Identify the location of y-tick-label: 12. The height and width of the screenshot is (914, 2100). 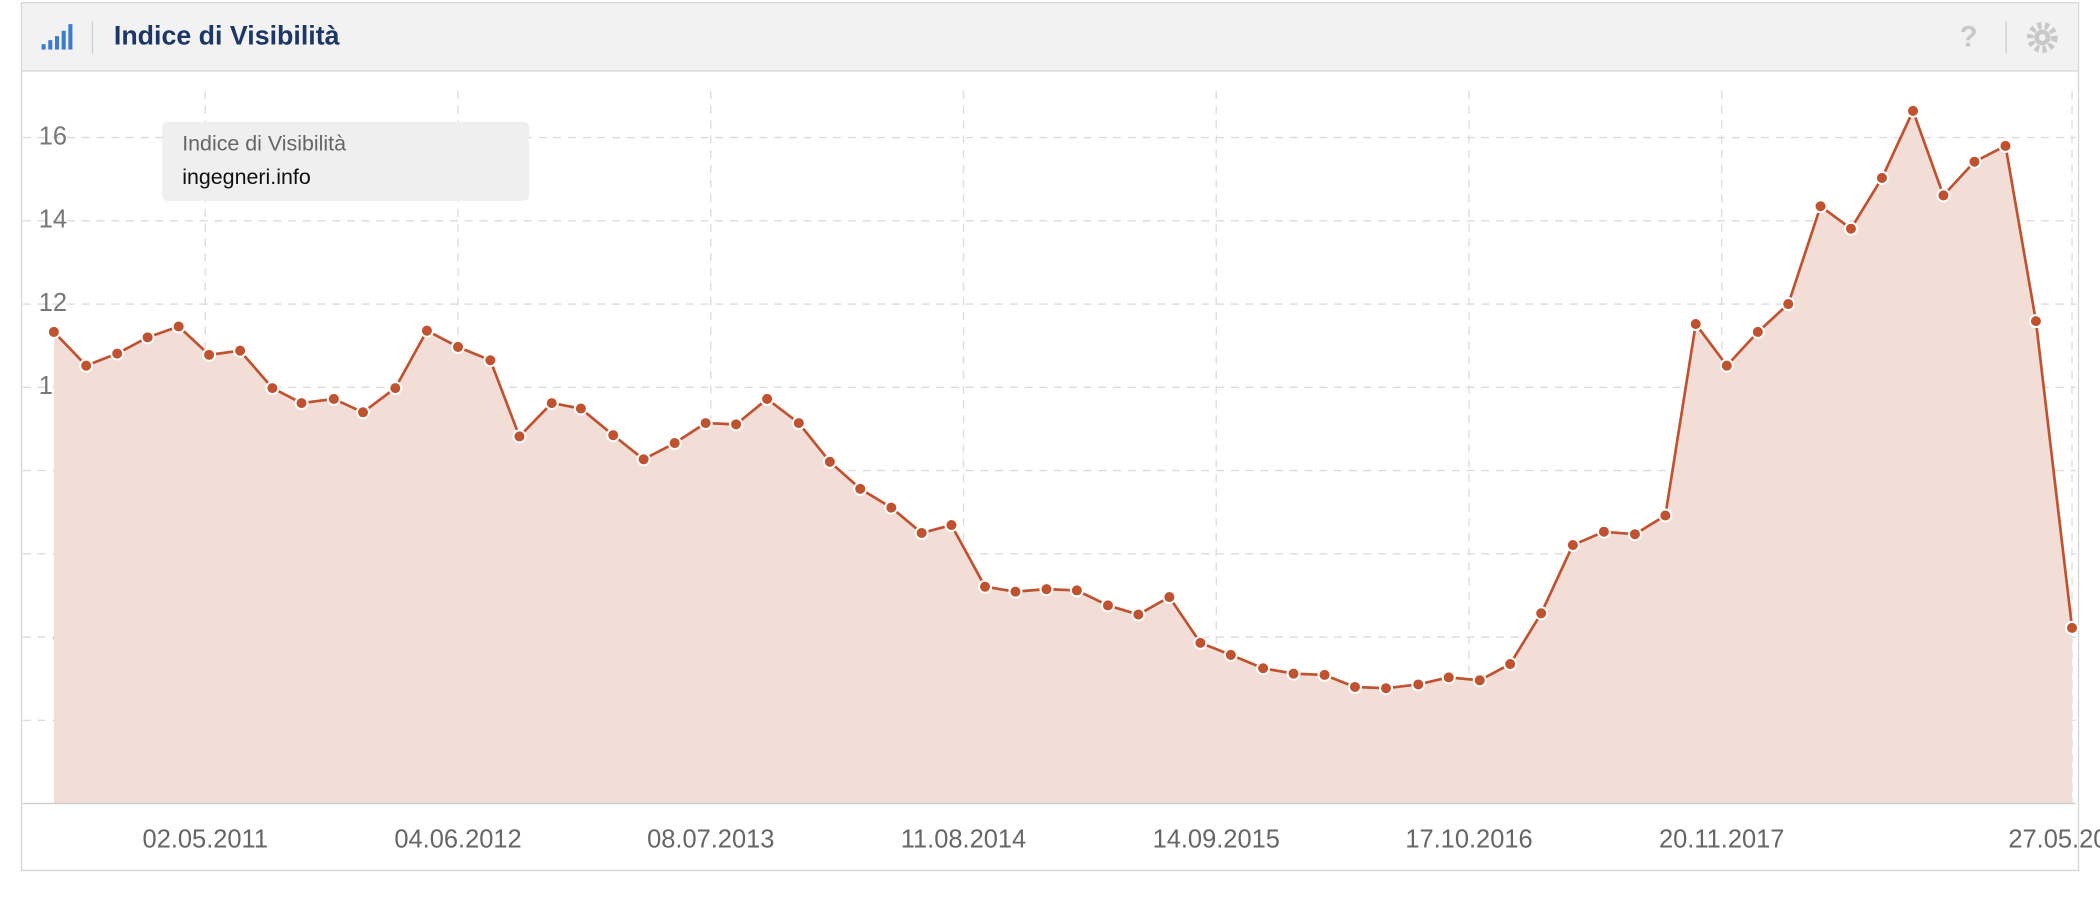
(53, 303).